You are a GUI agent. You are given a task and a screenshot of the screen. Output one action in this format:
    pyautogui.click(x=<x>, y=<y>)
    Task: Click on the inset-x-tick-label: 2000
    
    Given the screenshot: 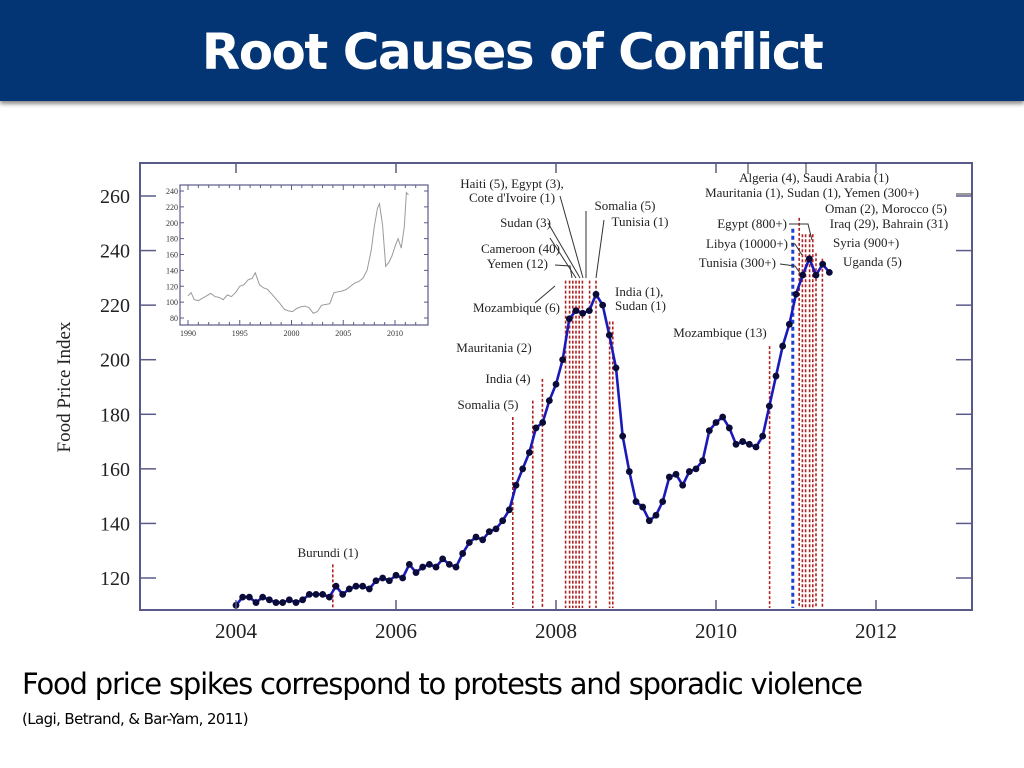 What is the action you would take?
    pyautogui.click(x=292, y=333)
    